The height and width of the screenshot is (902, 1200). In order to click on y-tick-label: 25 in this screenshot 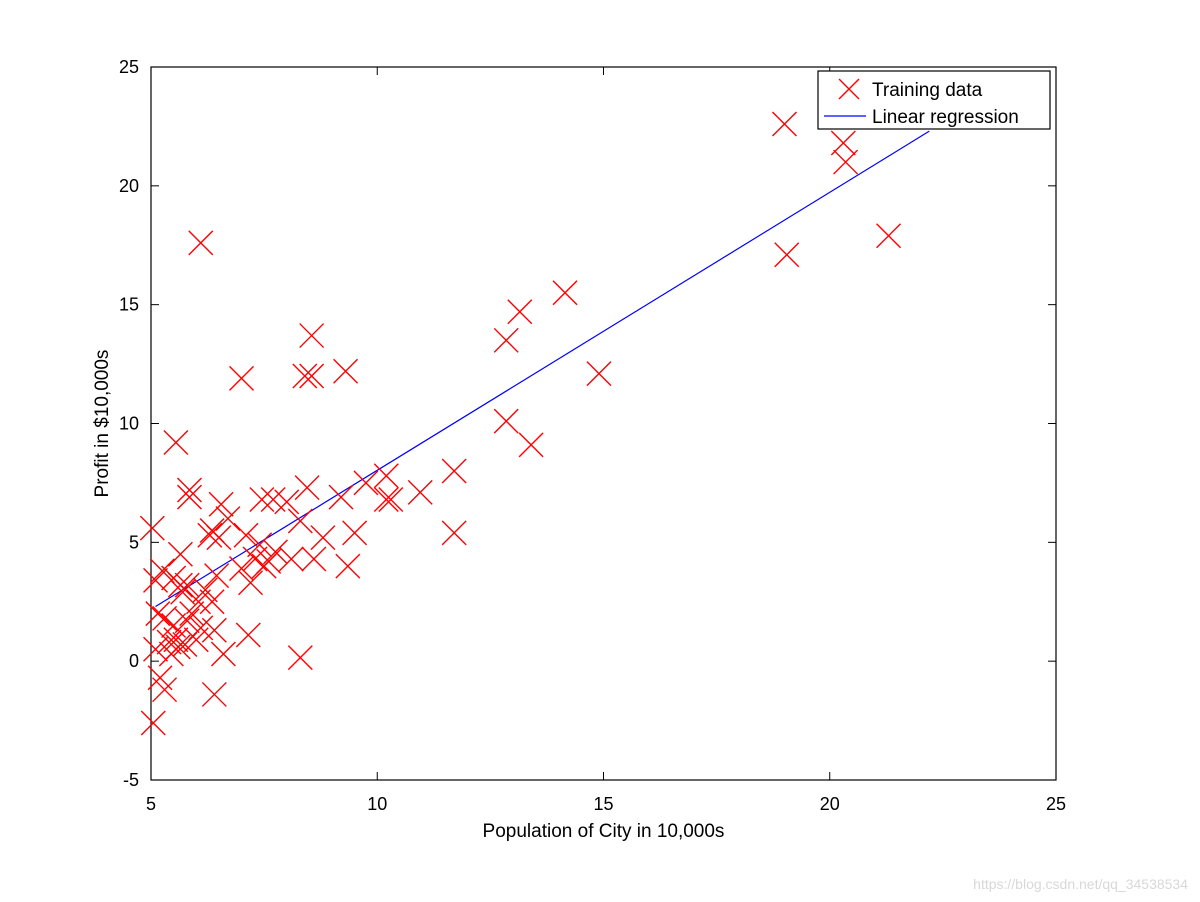, I will do `click(129, 67)`.